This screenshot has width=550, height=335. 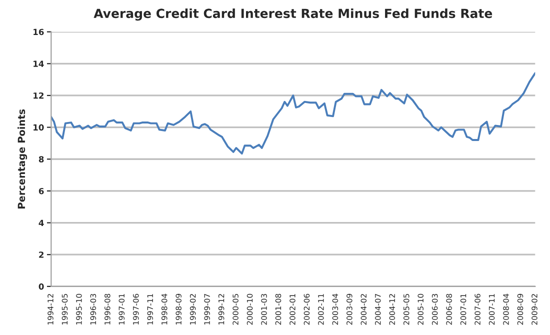 I want to click on y-tick-label: 2, so click(x=41, y=255).